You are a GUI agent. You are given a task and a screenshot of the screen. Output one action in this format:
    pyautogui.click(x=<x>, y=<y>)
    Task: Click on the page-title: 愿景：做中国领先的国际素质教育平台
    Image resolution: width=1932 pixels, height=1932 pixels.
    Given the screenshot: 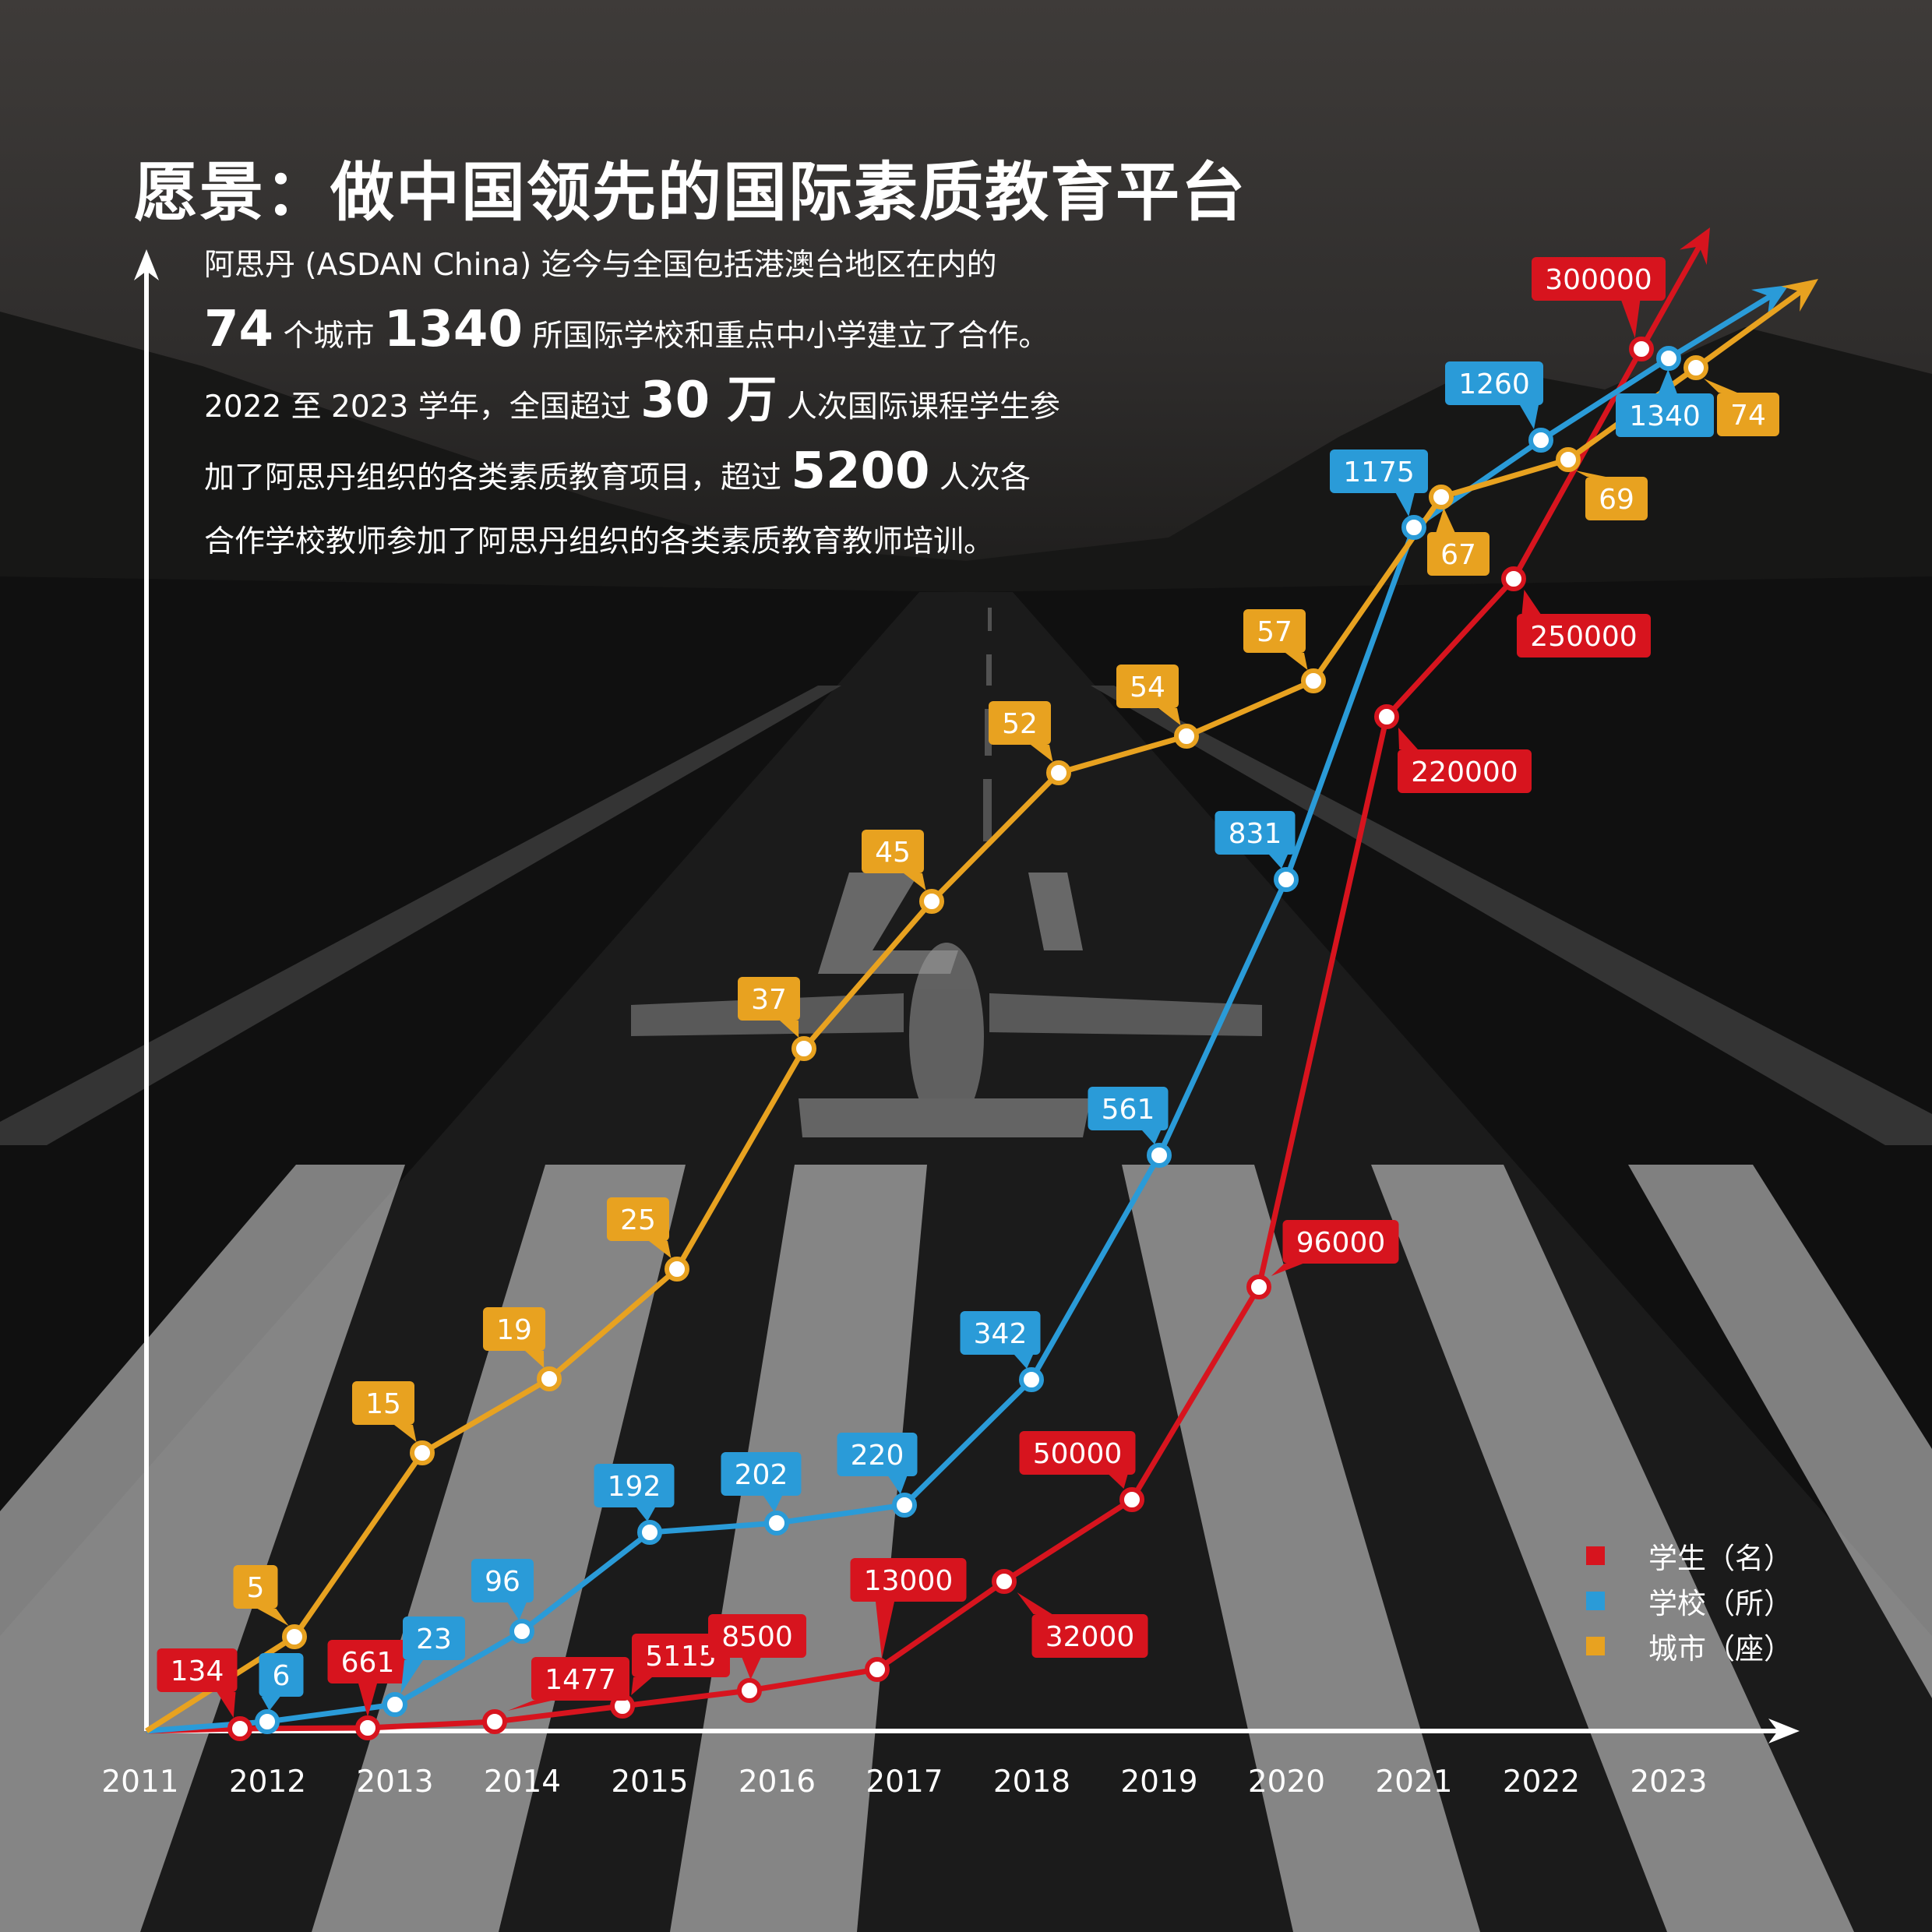 What is the action you would take?
    pyautogui.click(x=691, y=193)
    